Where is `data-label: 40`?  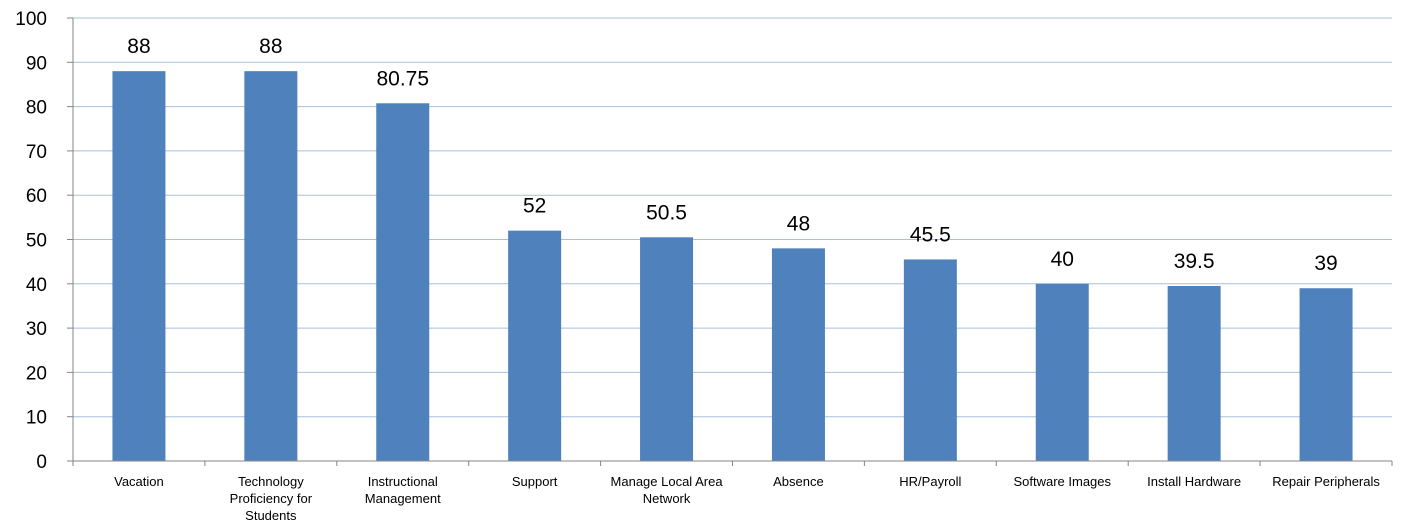
data-label: 40 is located at coordinates (1062, 259).